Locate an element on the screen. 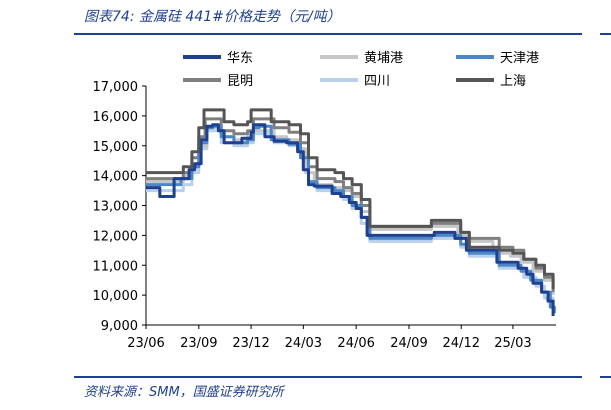 The width and height of the screenshot is (611, 410). x-axis: 23/06 23/09 23/12 24/03 24/06 24/09 24/12 25/03 is located at coordinates (341, 337).